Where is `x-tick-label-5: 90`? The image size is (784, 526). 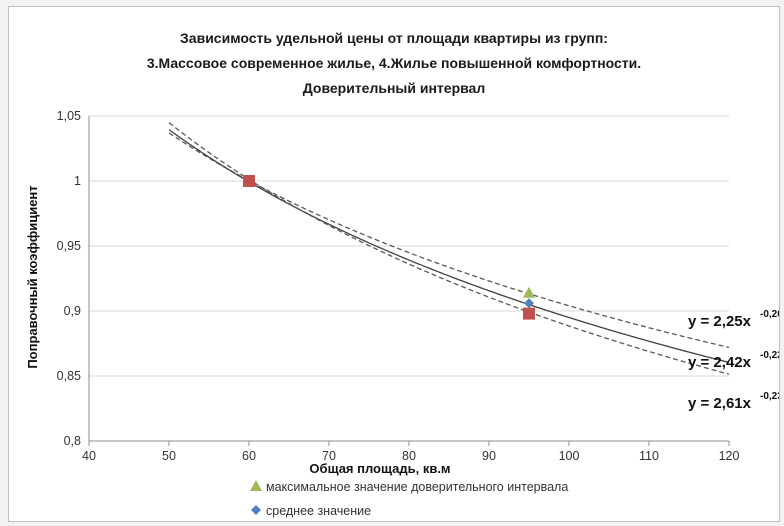 x-tick-label-5: 90 is located at coordinates (489, 456).